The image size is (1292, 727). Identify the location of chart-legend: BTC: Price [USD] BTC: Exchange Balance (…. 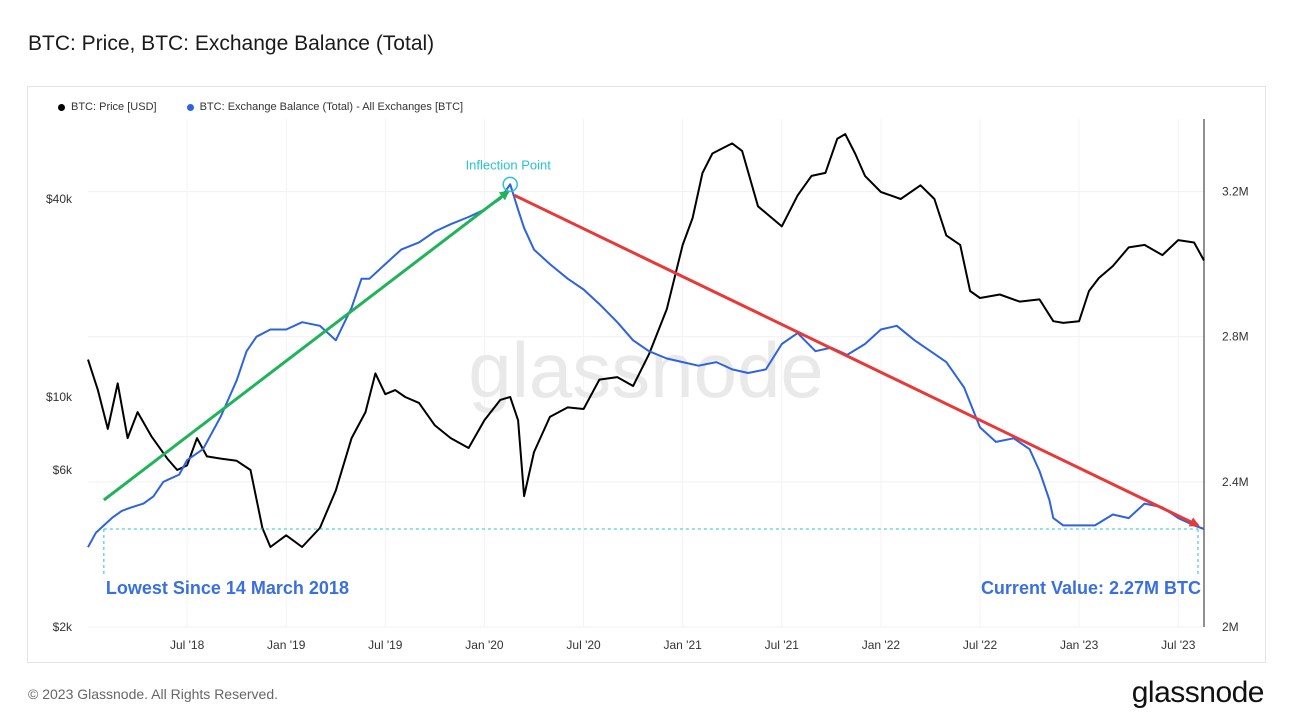
(260, 107).